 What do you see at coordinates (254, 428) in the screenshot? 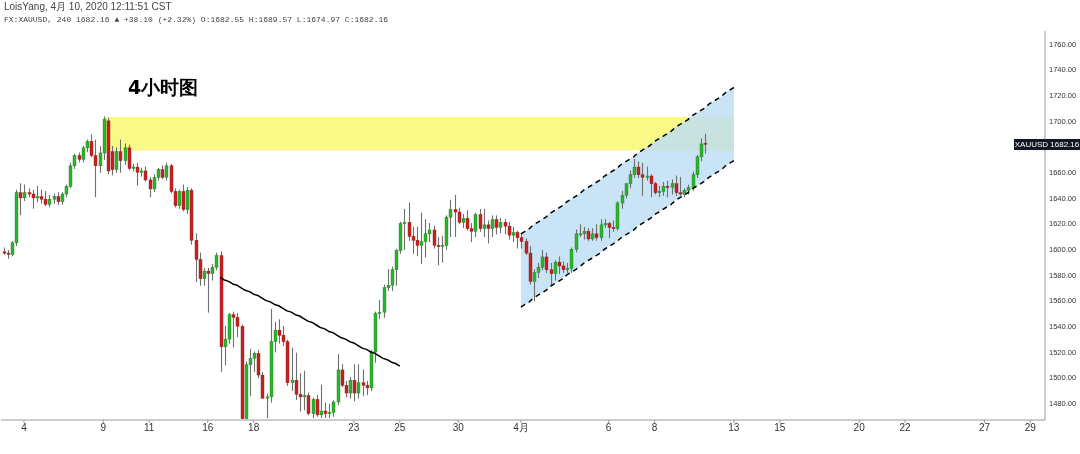
I see `x-tick-label: 18` at bounding box center [254, 428].